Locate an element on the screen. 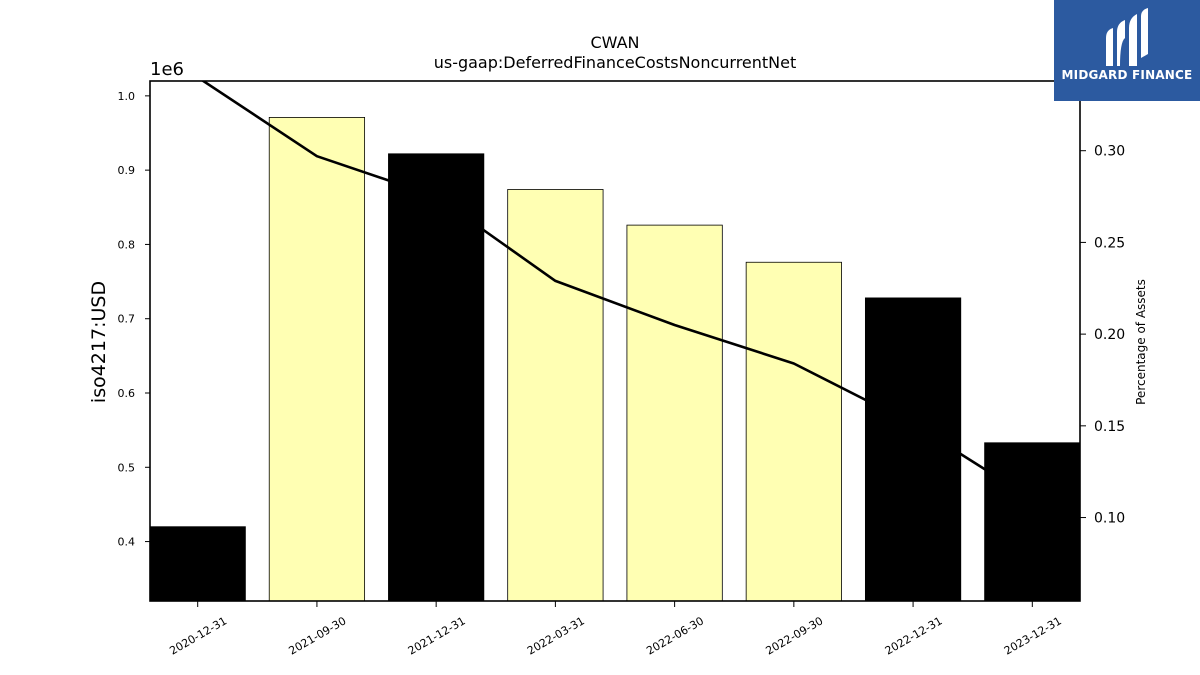  y-tick-label: 0.5 is located at coordinates (127, 467).